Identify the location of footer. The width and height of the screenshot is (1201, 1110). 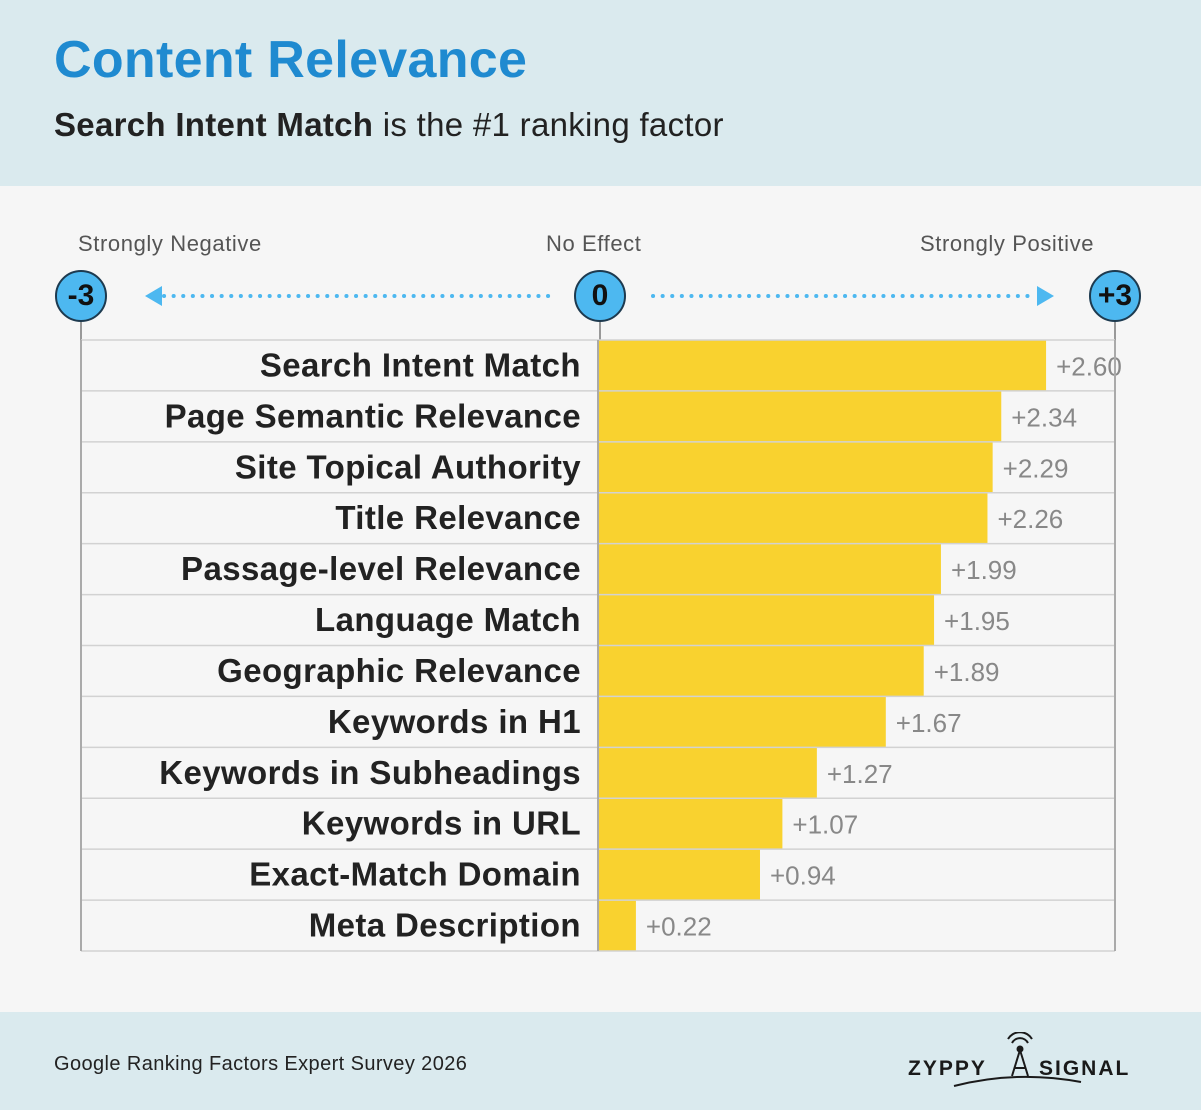
(600, 1061).